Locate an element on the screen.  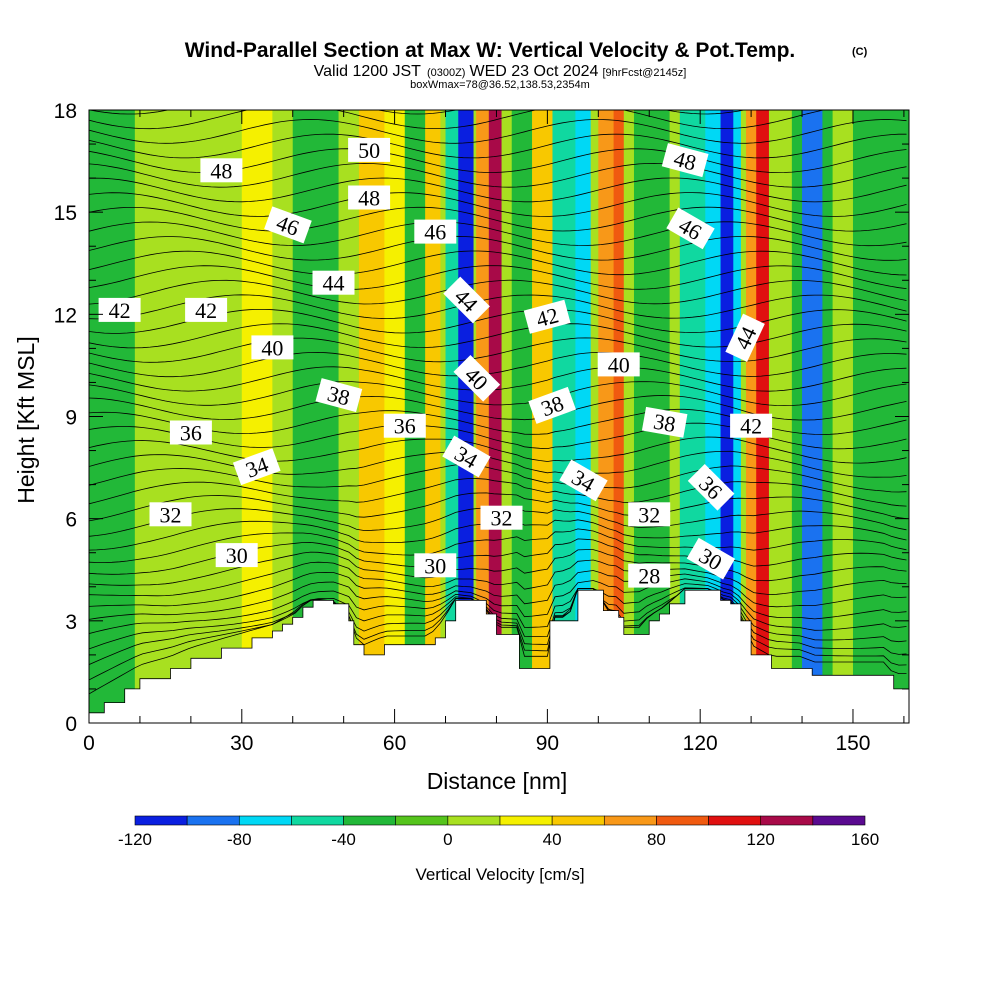
contour-label: 28 is located at coordinates (649, 576).